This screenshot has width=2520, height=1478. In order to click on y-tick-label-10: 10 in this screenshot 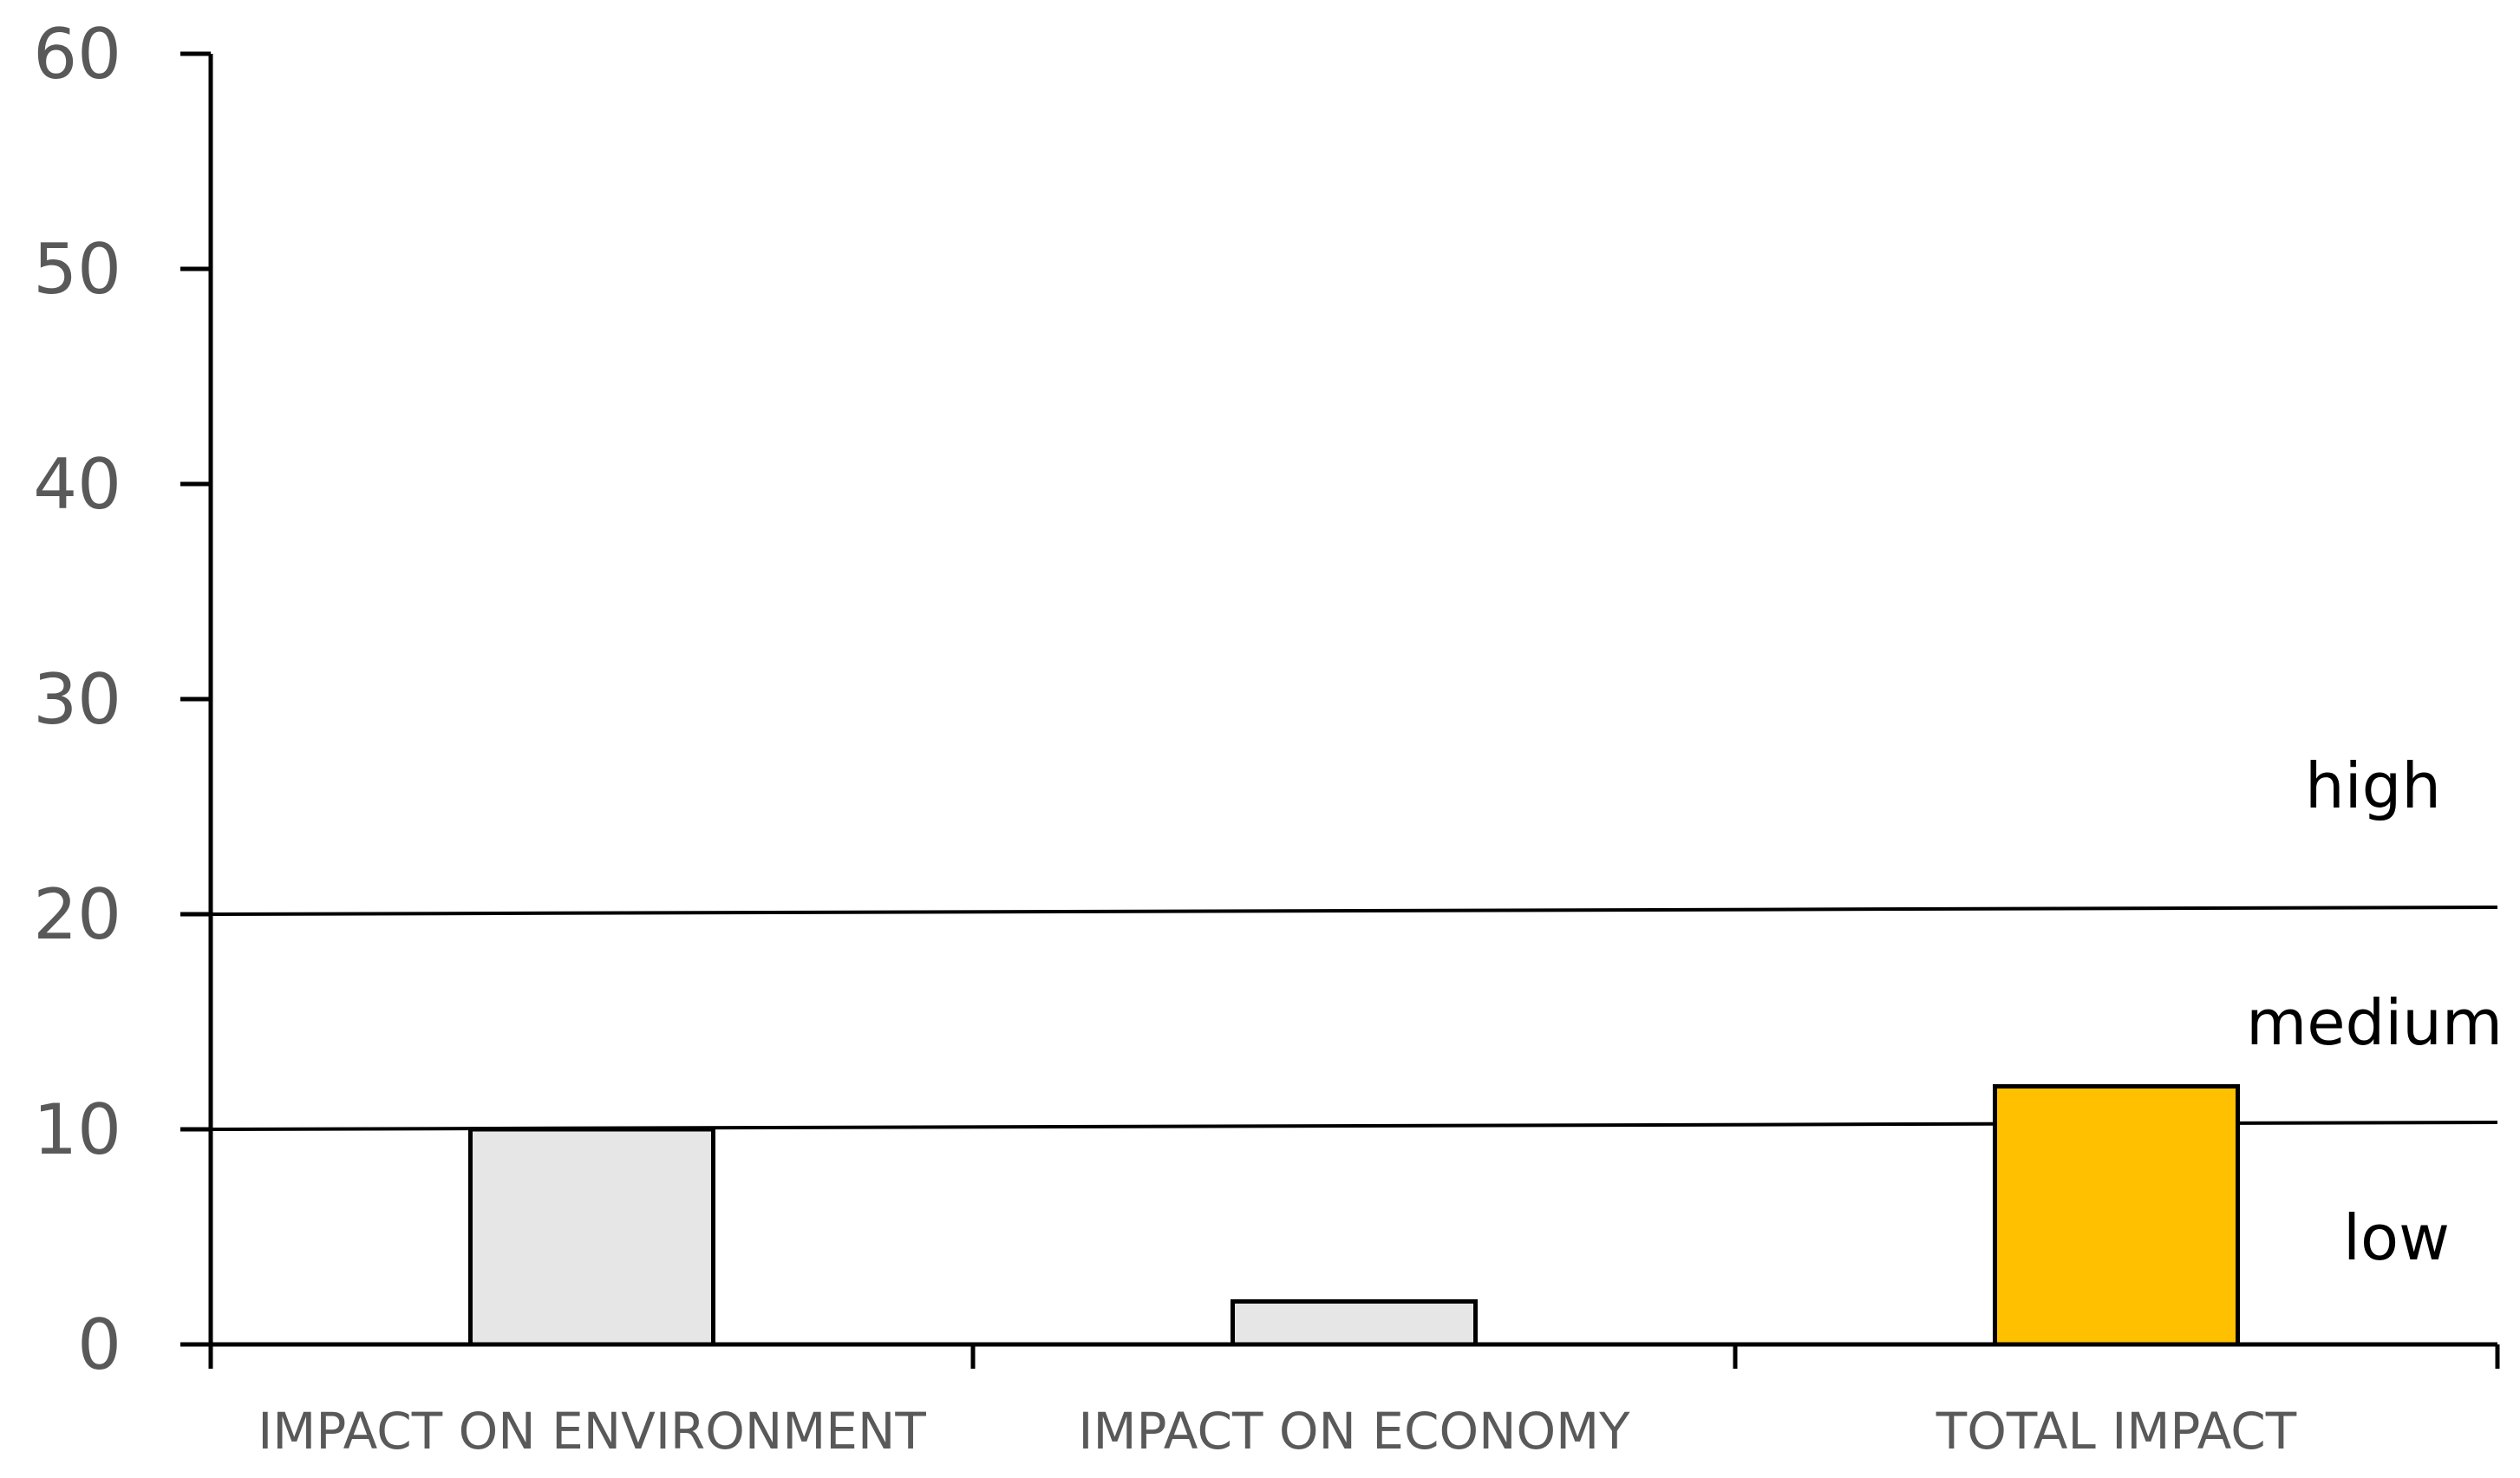, I will do `click(77, 1130)`.